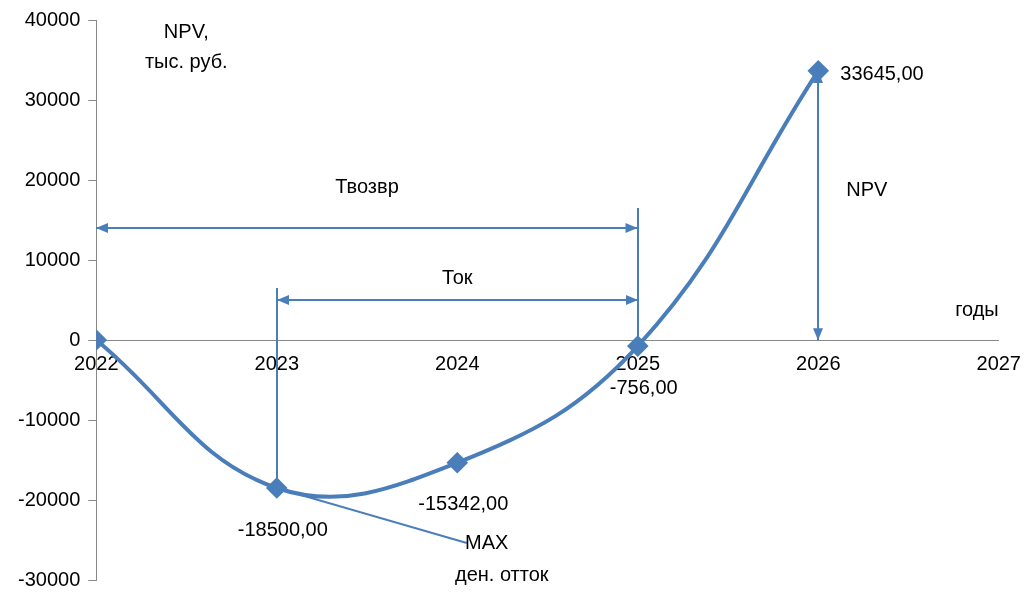 The width and height of the screenshot is (1025, 600). What do you see at coordinates (643, 386) in the screenshot?
I see `data-label: -756,00` at bounding box center [643, 386].